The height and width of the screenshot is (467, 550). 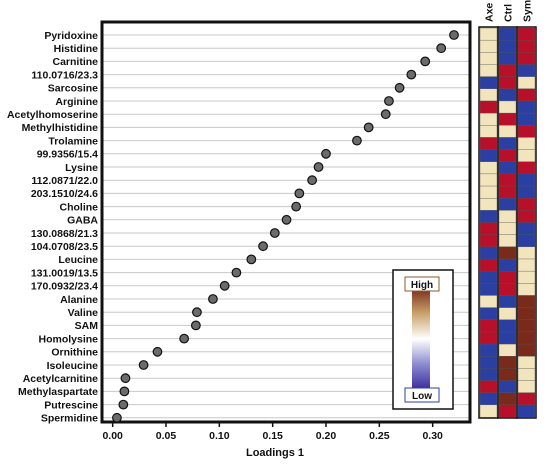 What do you see at coordinates (272, 432) in the screenshot?
I see `x-axis: 0.00 0.05 0.10 0.15 0.20 0.25 0.30` at bounding box center [272, 432].